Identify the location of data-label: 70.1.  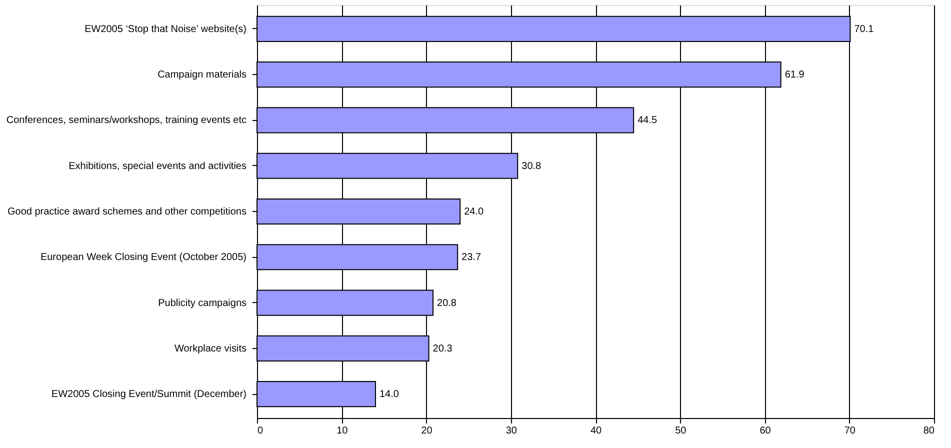
(864, 29).